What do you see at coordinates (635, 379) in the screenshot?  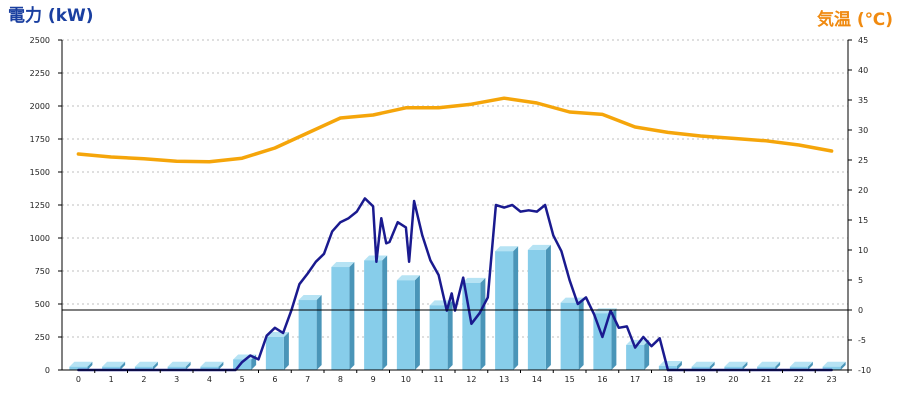 I see `x-tick-label: 17` at bounding box center [635, 379].